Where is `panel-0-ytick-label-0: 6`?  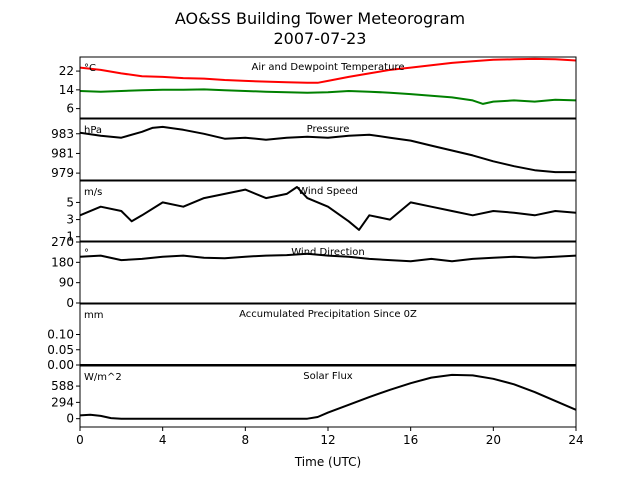 panel-0-ytick-label-0: 6 is located at coordinates (70, 109).